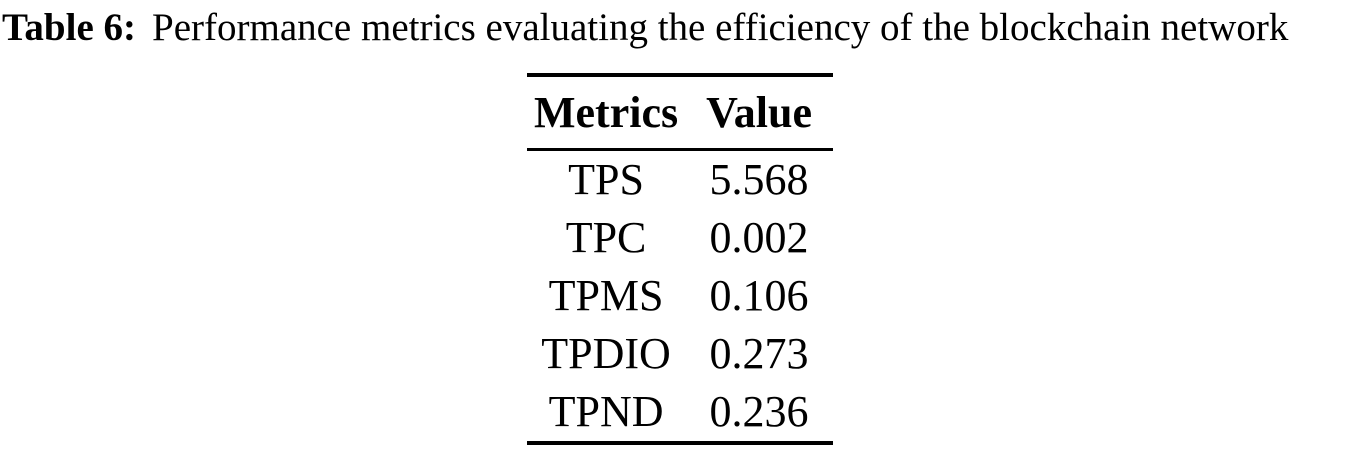 The width and height of the screenshot is (1359, 457). I want to click on header-value: Value, so click(759, 112).